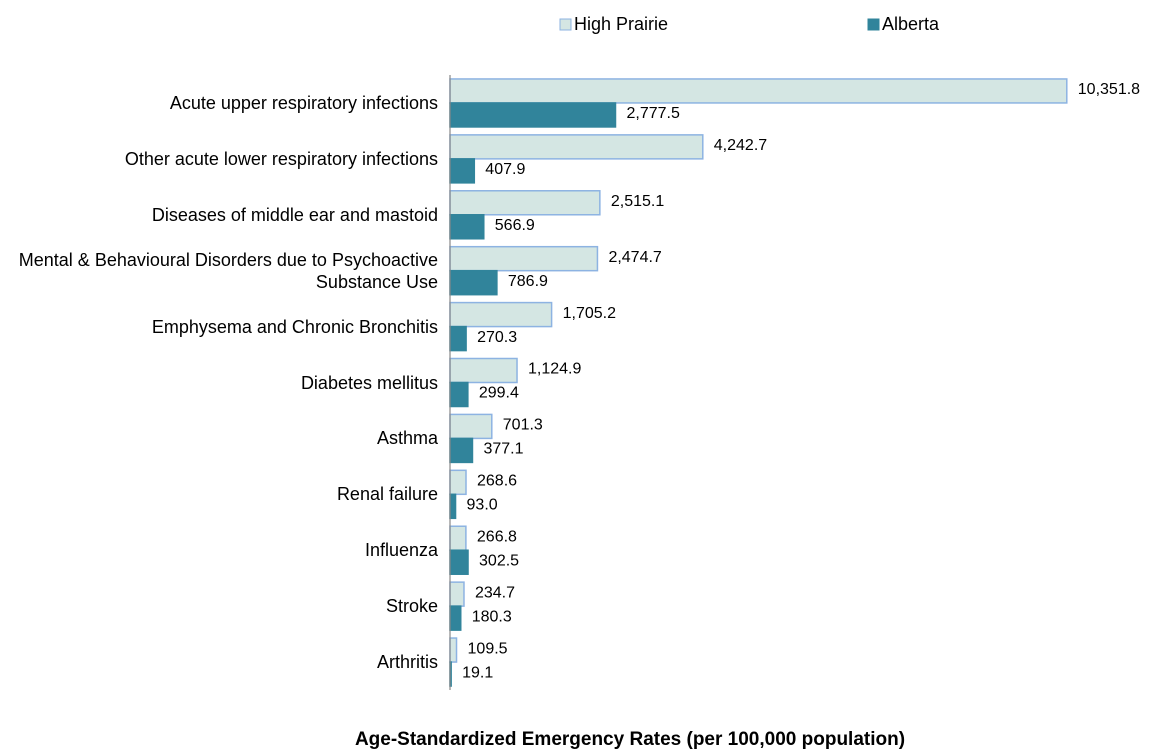 This screenshot has width=1165, height=751. Describe the element at coordinates (1109, 89) in the screenshot. I see `value-label: 10,351.8` at that location.